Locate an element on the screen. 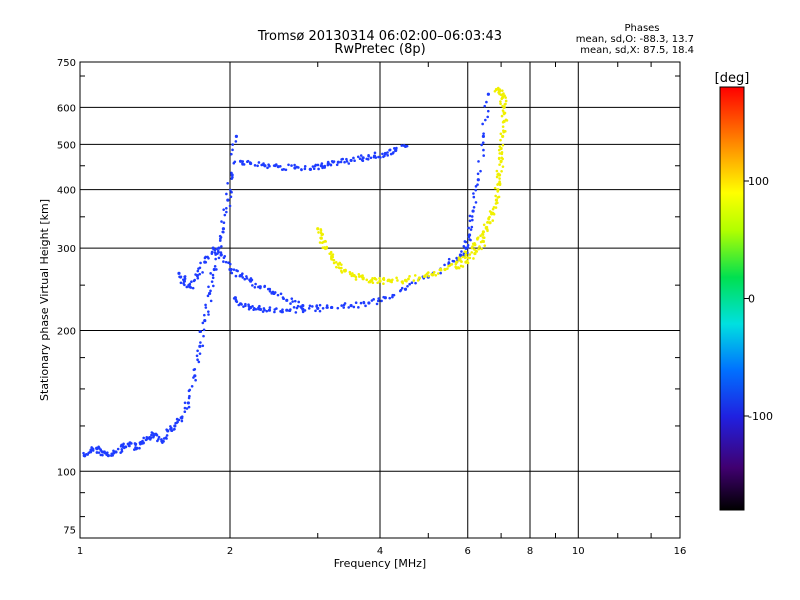 The image size is (800, 600). x-tick-label: 16 is located at coordinates (680, 551).